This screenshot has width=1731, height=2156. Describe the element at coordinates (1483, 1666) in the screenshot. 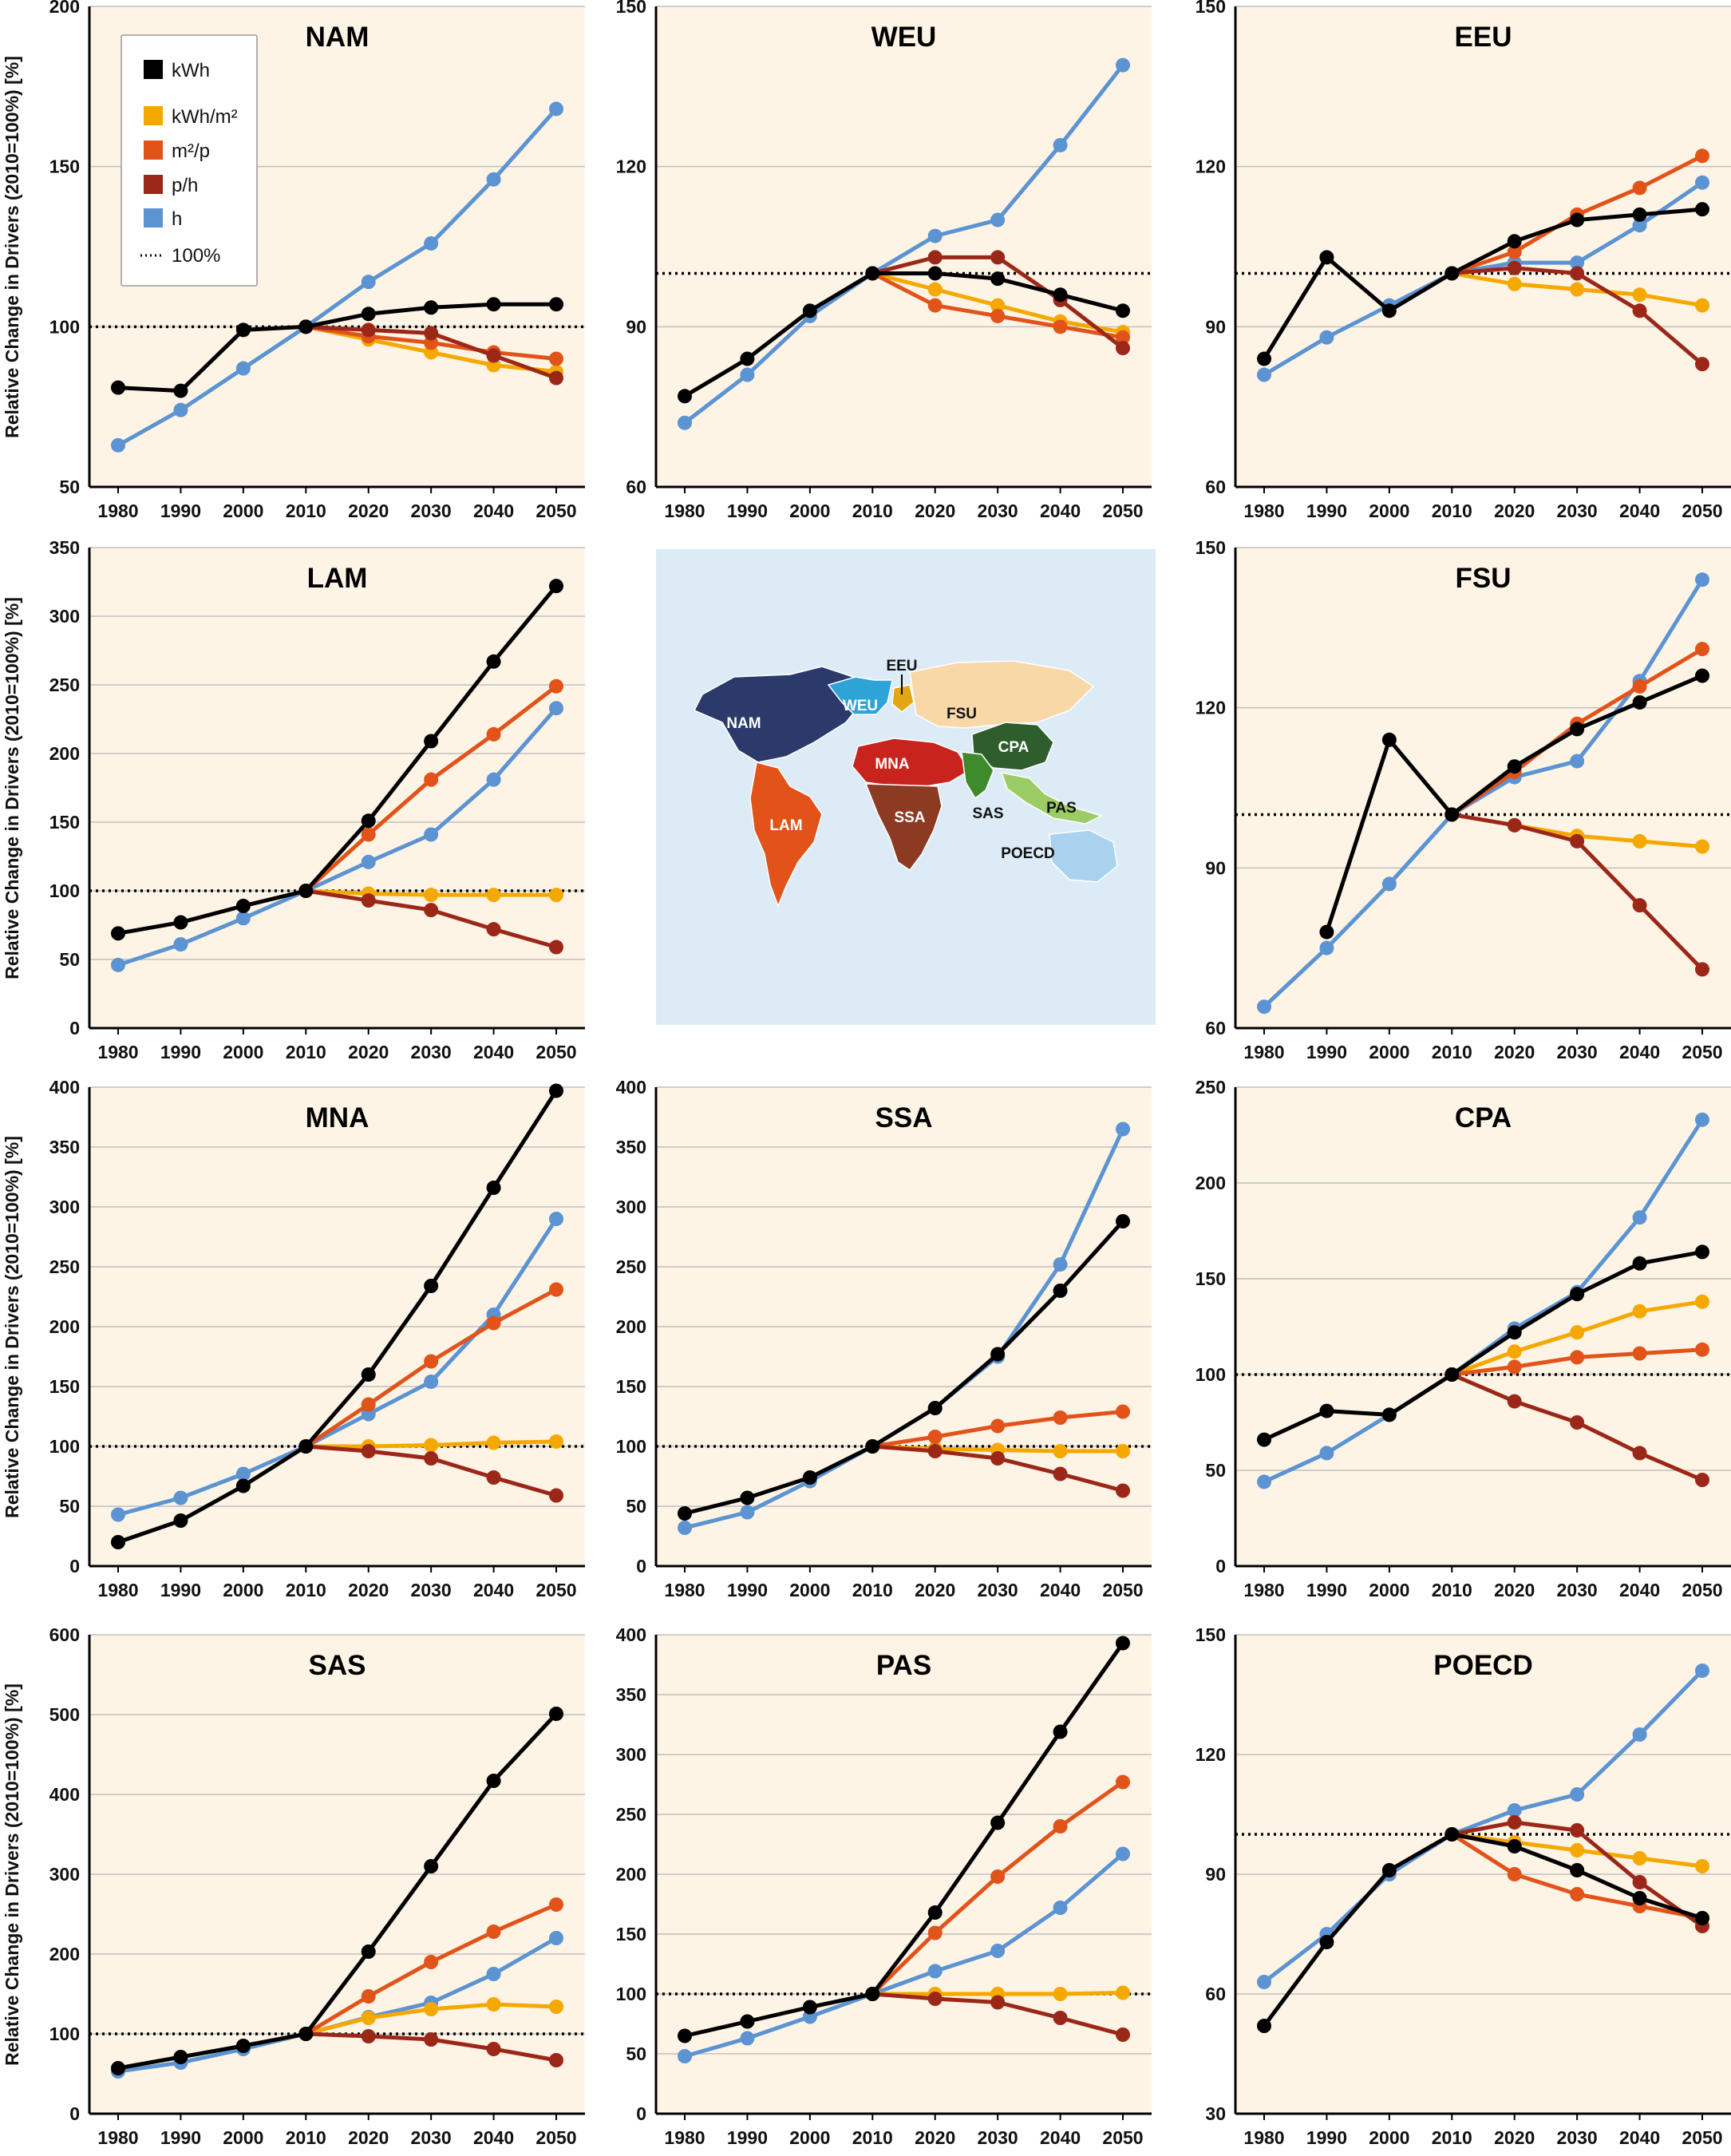

I see `chart-title: POECD` at that location.